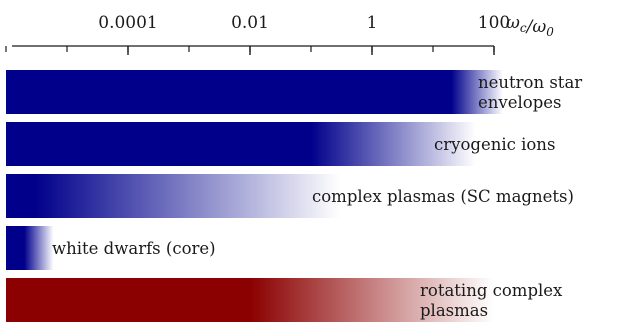 This screenshot has height=327, width=619. What do you see at coordinates (127, 23) in the screenshot?
I see `tick-label: 0.0001` at bounding box center [127, 23].